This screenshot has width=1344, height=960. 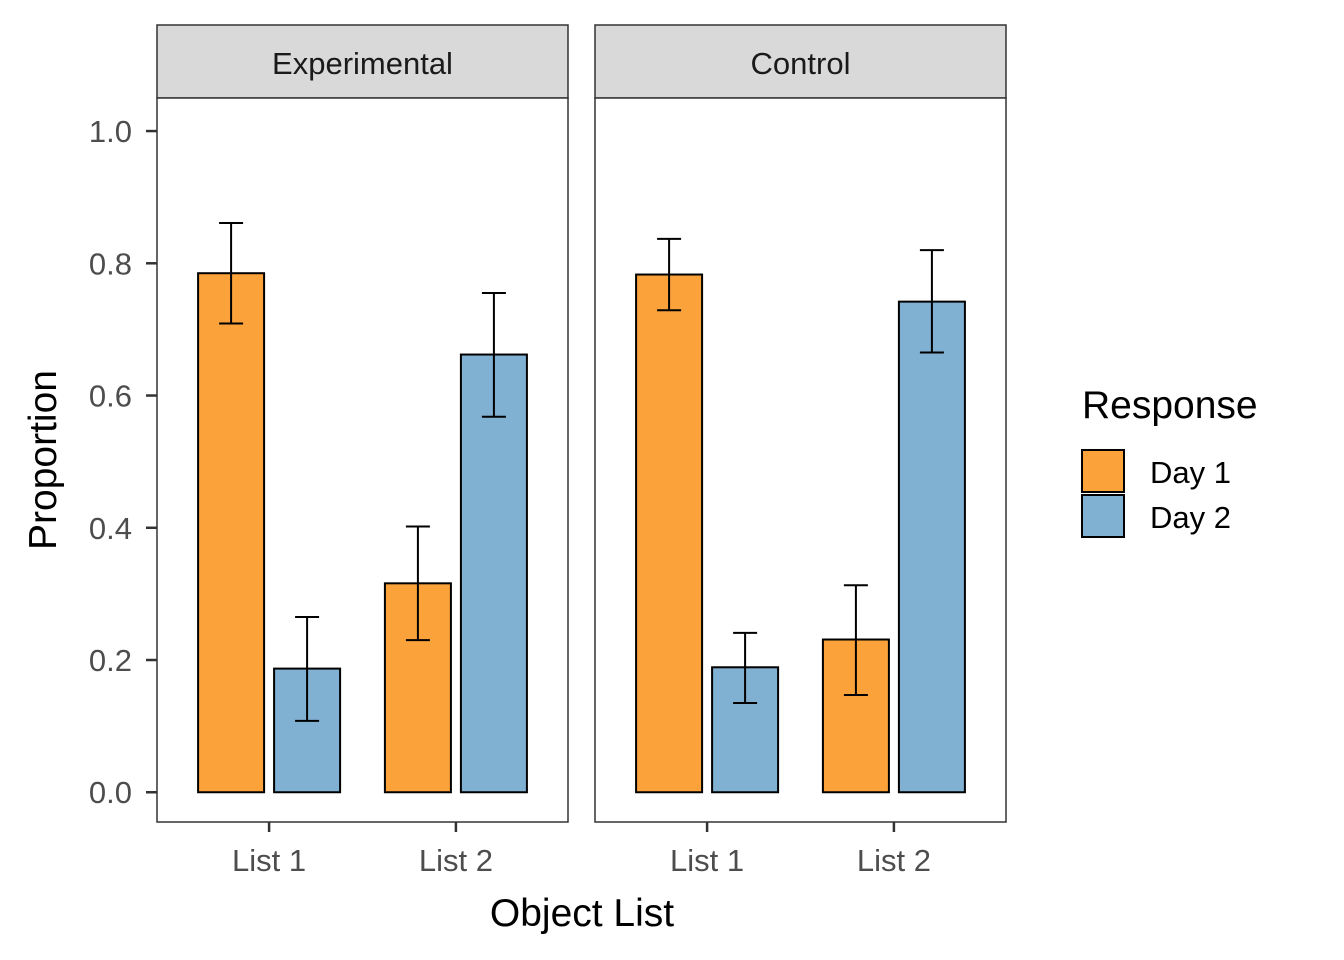 What do you see at coordinates (110, 792) in the screenshot?
I see `y-tick-label: 0.0` at bounding box center [110, 792].